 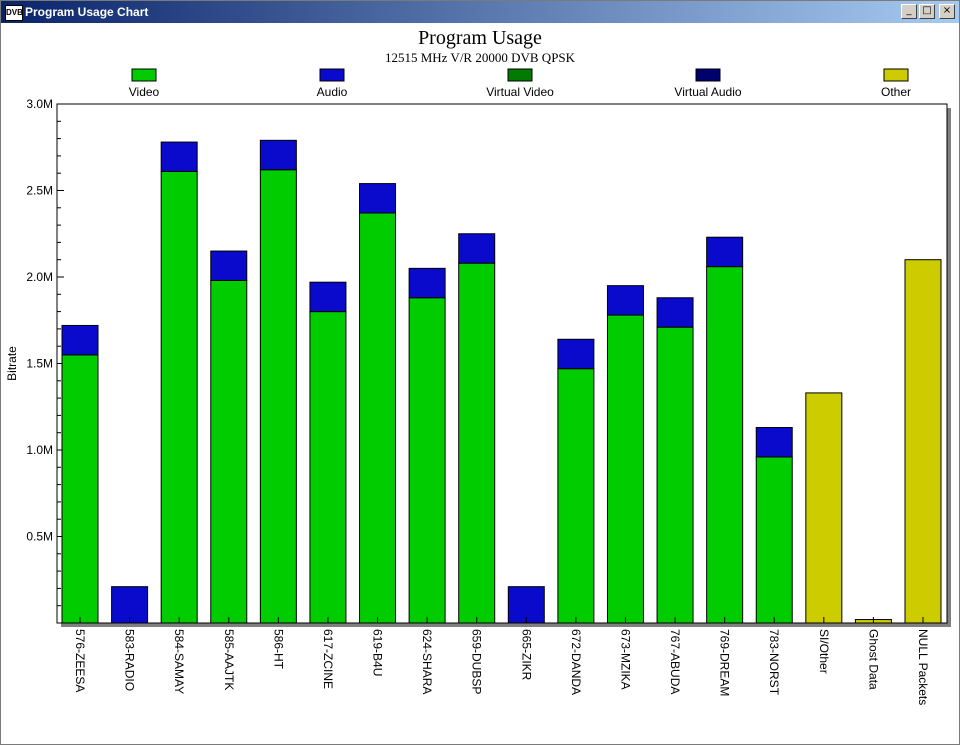 I want to click on y-tick-label: 2.5M, so click(x=39, y=191).